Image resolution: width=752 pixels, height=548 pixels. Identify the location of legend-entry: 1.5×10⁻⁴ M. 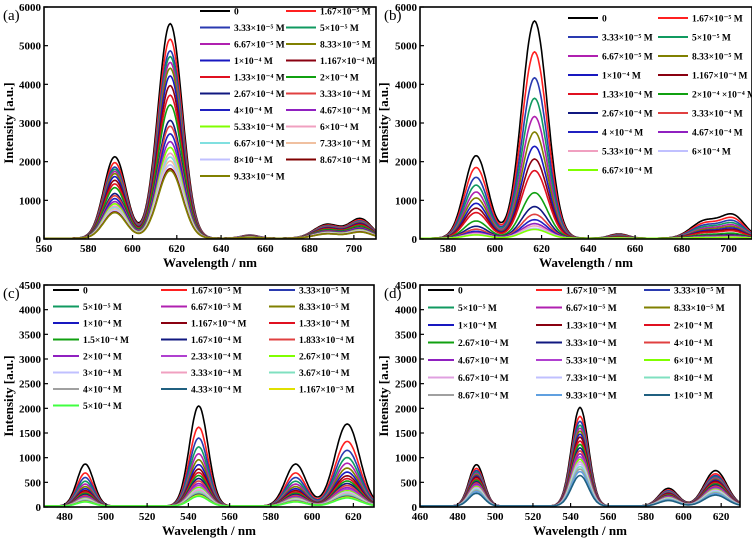
(106, 341).